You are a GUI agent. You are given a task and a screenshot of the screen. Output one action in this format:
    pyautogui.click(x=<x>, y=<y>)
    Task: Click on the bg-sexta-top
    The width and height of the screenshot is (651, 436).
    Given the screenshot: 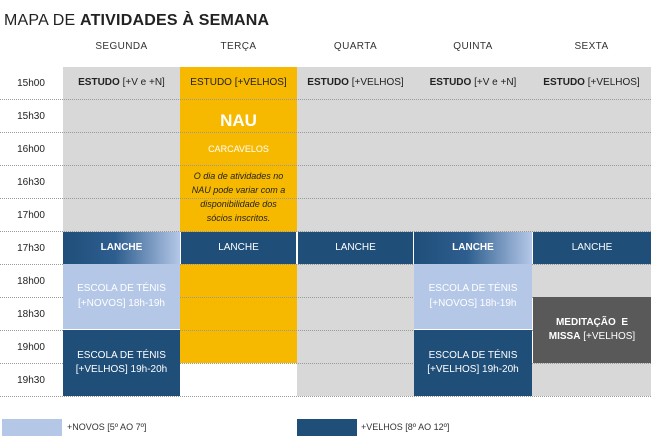 What is the action you would take?
    pyautogui.click(x=591, y=149)
    